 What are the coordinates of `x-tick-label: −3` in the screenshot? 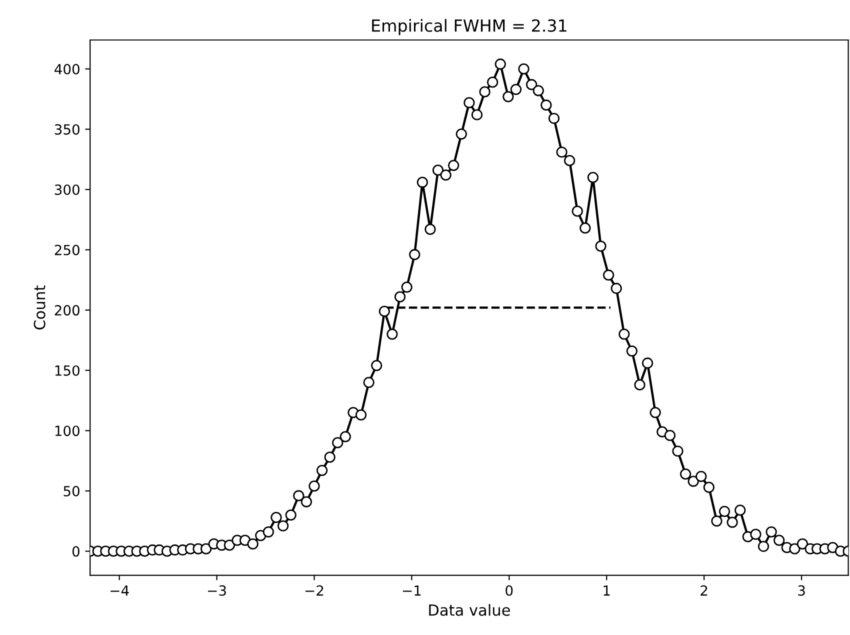 It's located at (217, 590).